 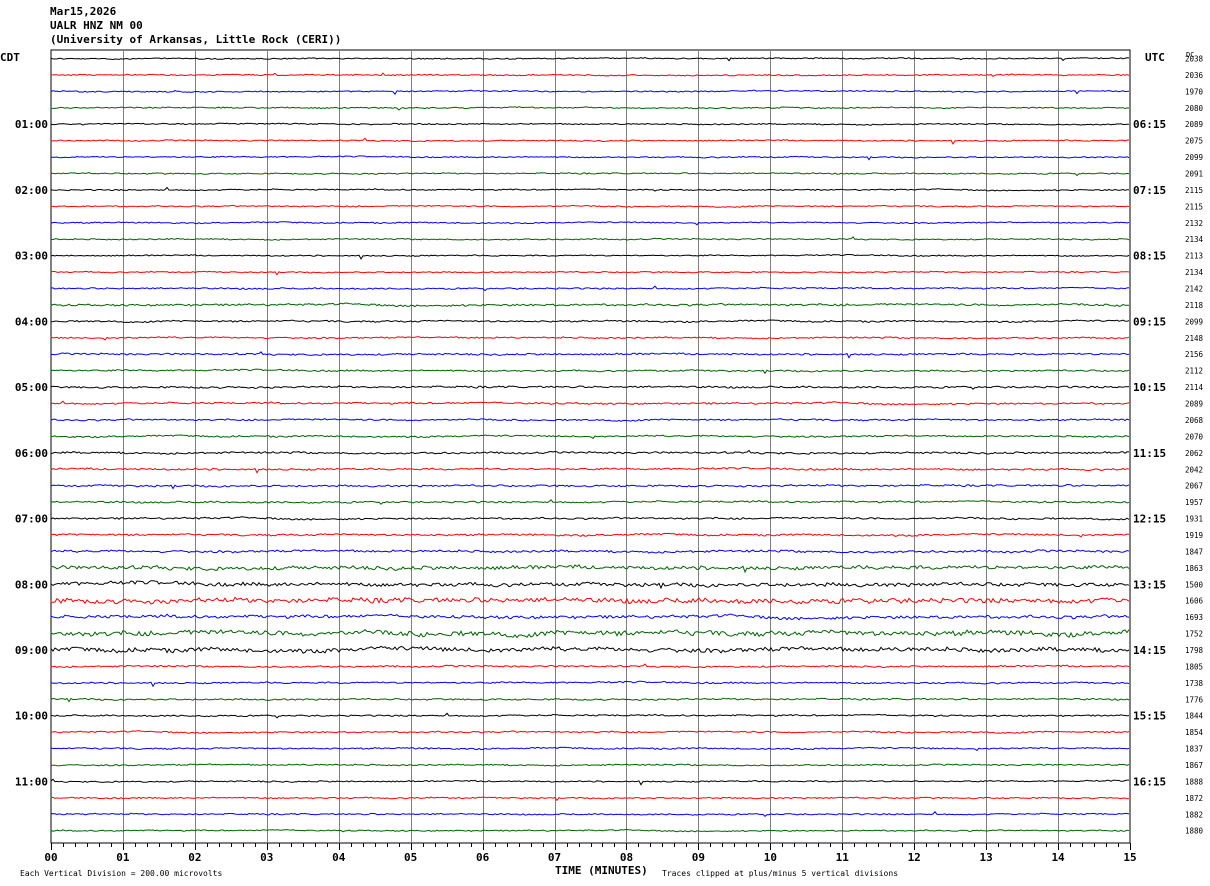 I want to click on x-tick-label: 10, so click(x=770, y=857).